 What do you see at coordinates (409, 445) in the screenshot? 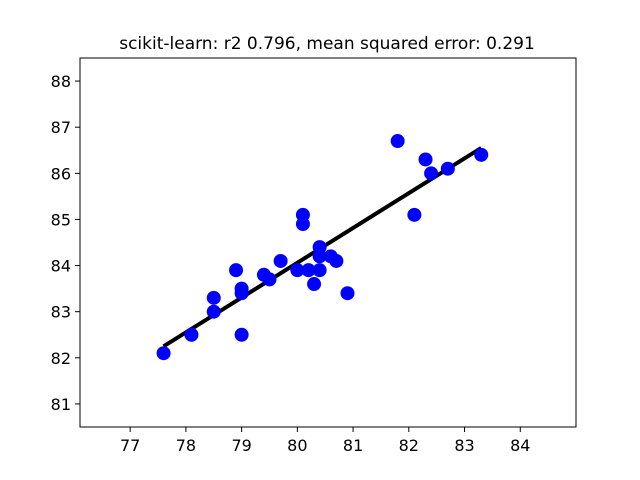
I see `x-tick-label: 82` at bounding box center [409, 445].